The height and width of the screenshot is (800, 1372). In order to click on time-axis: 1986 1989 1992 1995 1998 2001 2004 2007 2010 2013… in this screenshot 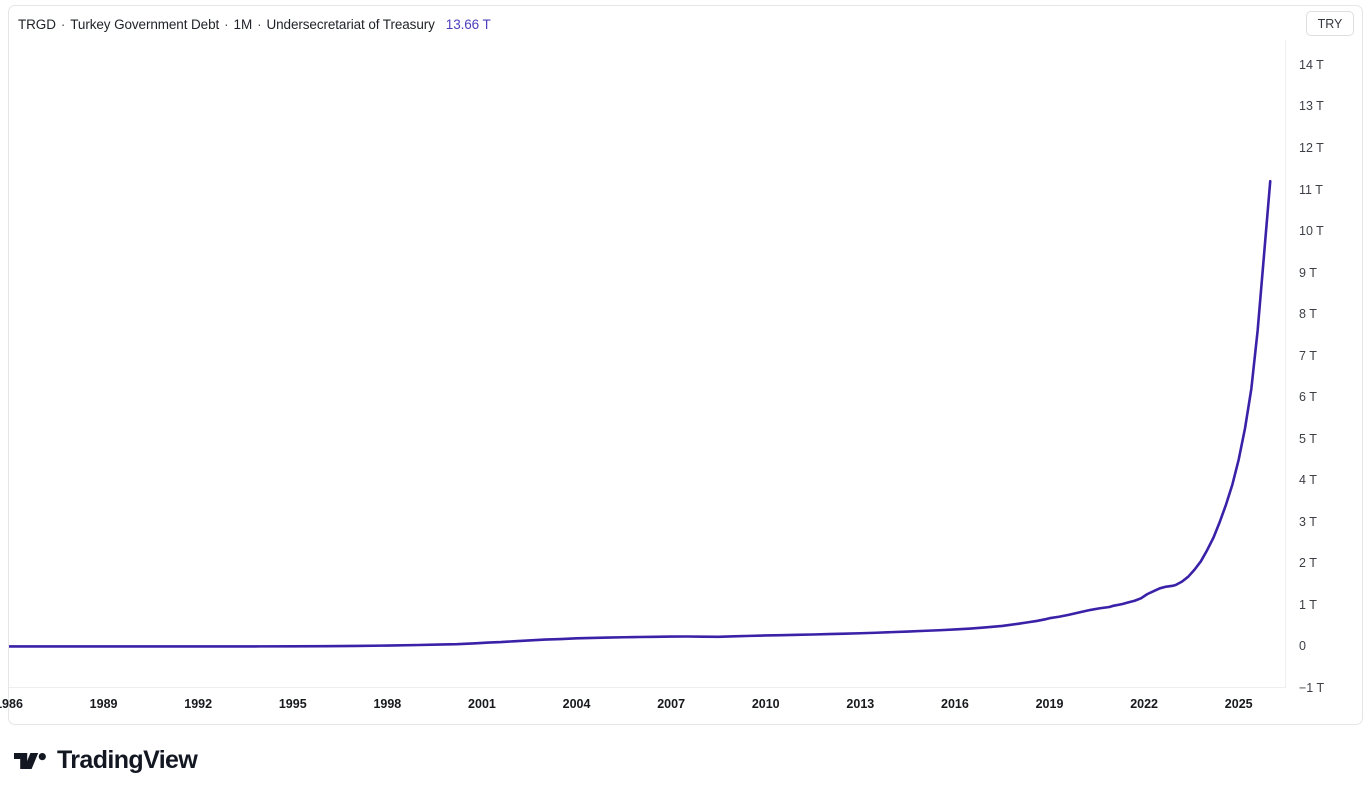, I will do `click(643, 705)`.